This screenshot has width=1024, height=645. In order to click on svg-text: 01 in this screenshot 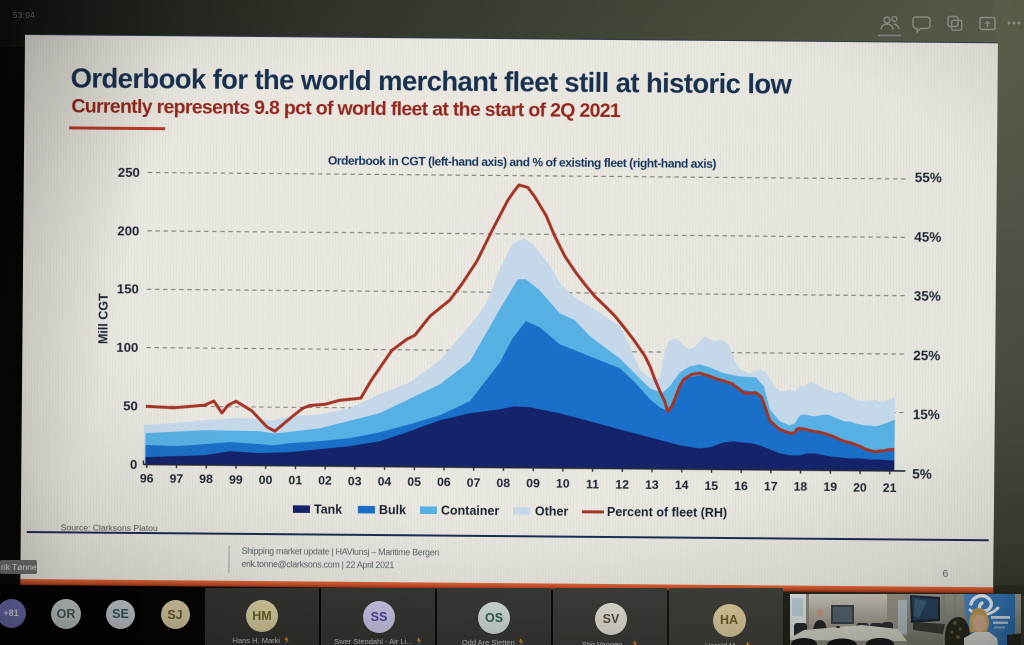, I will do `click(295, 480)`.